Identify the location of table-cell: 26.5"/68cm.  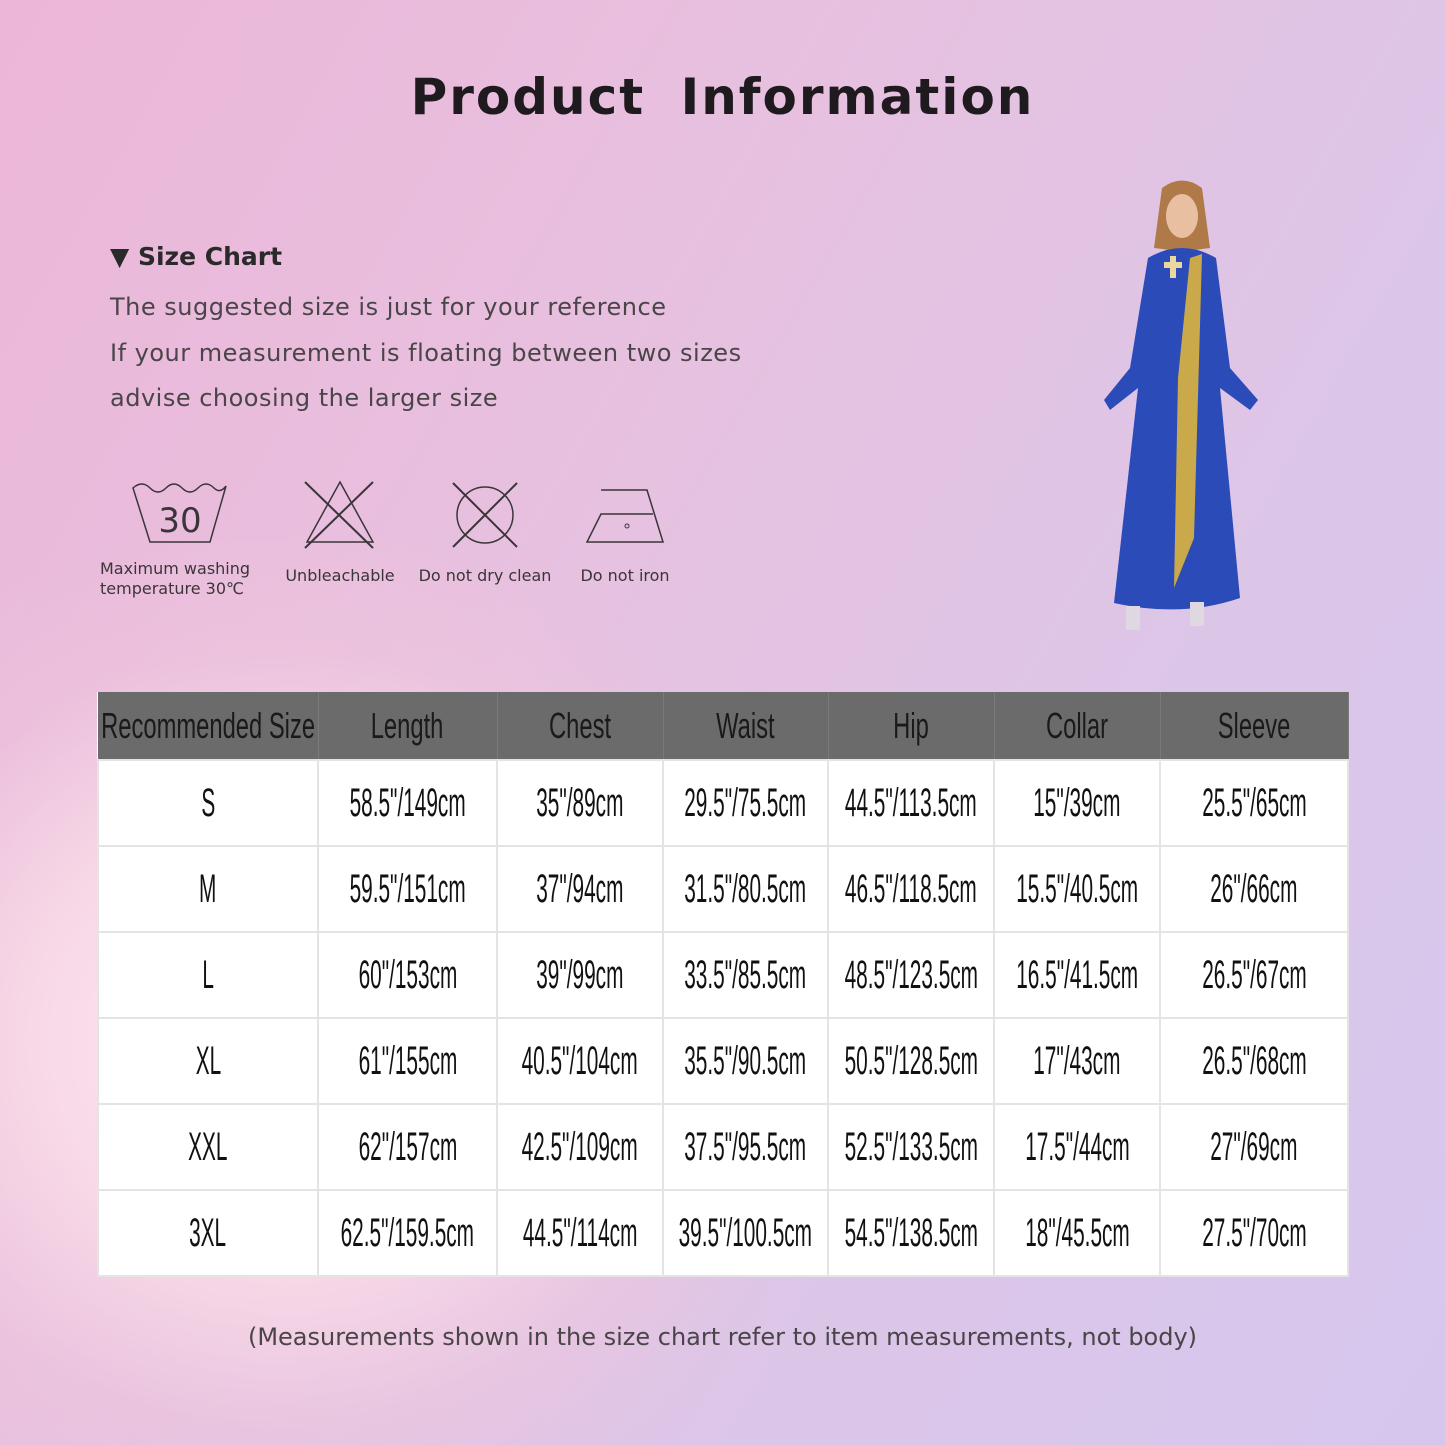
(1254, 1061).